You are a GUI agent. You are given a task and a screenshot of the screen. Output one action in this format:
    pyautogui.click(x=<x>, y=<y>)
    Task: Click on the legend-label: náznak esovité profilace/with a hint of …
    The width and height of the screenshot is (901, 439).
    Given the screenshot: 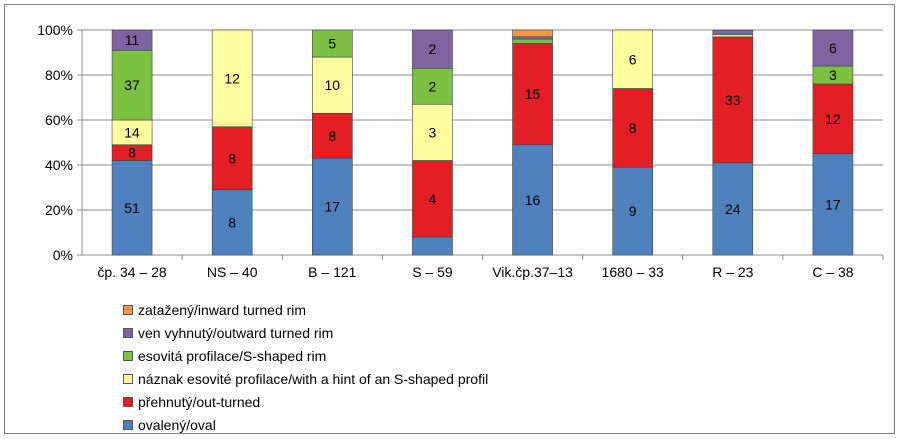 What is the action you would take?
    pyautogui.click(x=313, y=378)
    